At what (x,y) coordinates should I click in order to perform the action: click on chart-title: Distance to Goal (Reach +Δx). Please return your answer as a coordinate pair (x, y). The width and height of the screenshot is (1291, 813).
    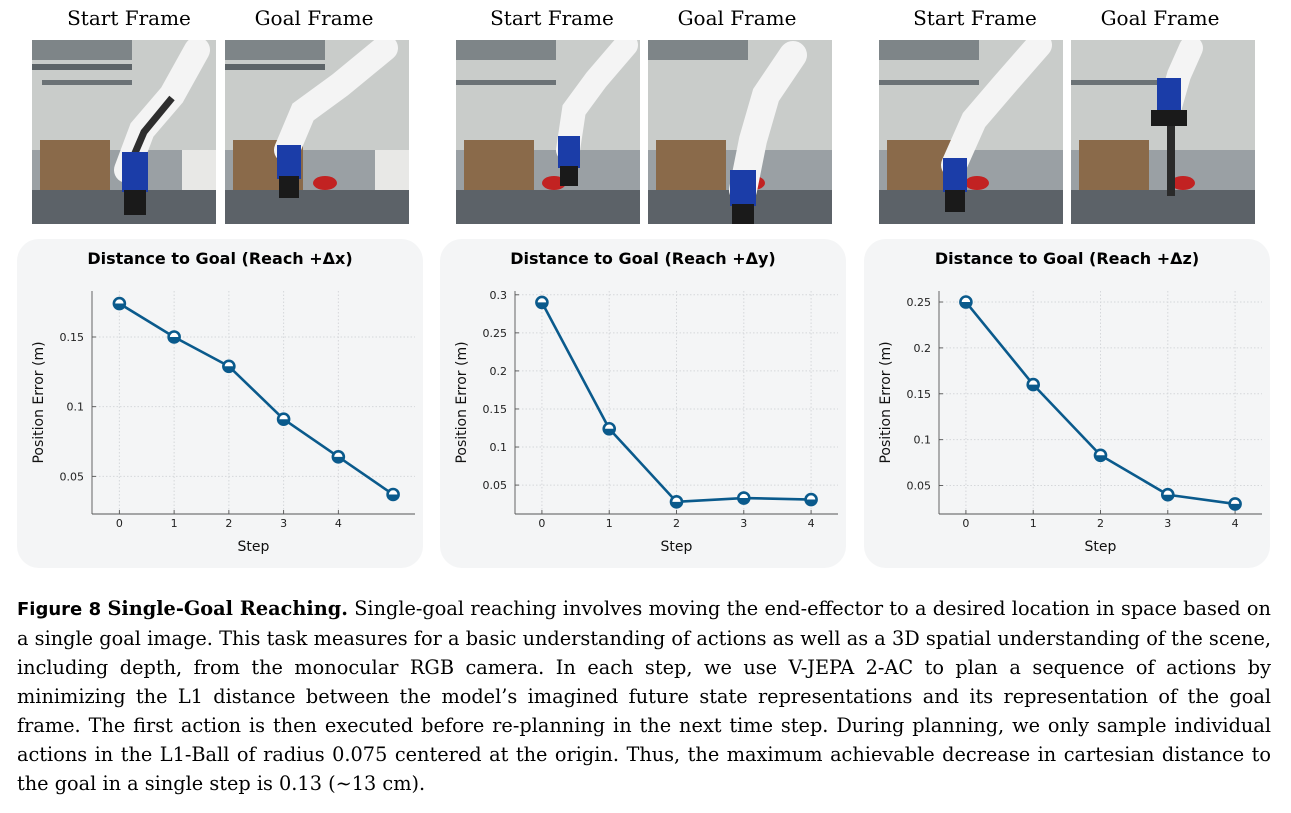
    Looking at the image, I should click on (220, 258).